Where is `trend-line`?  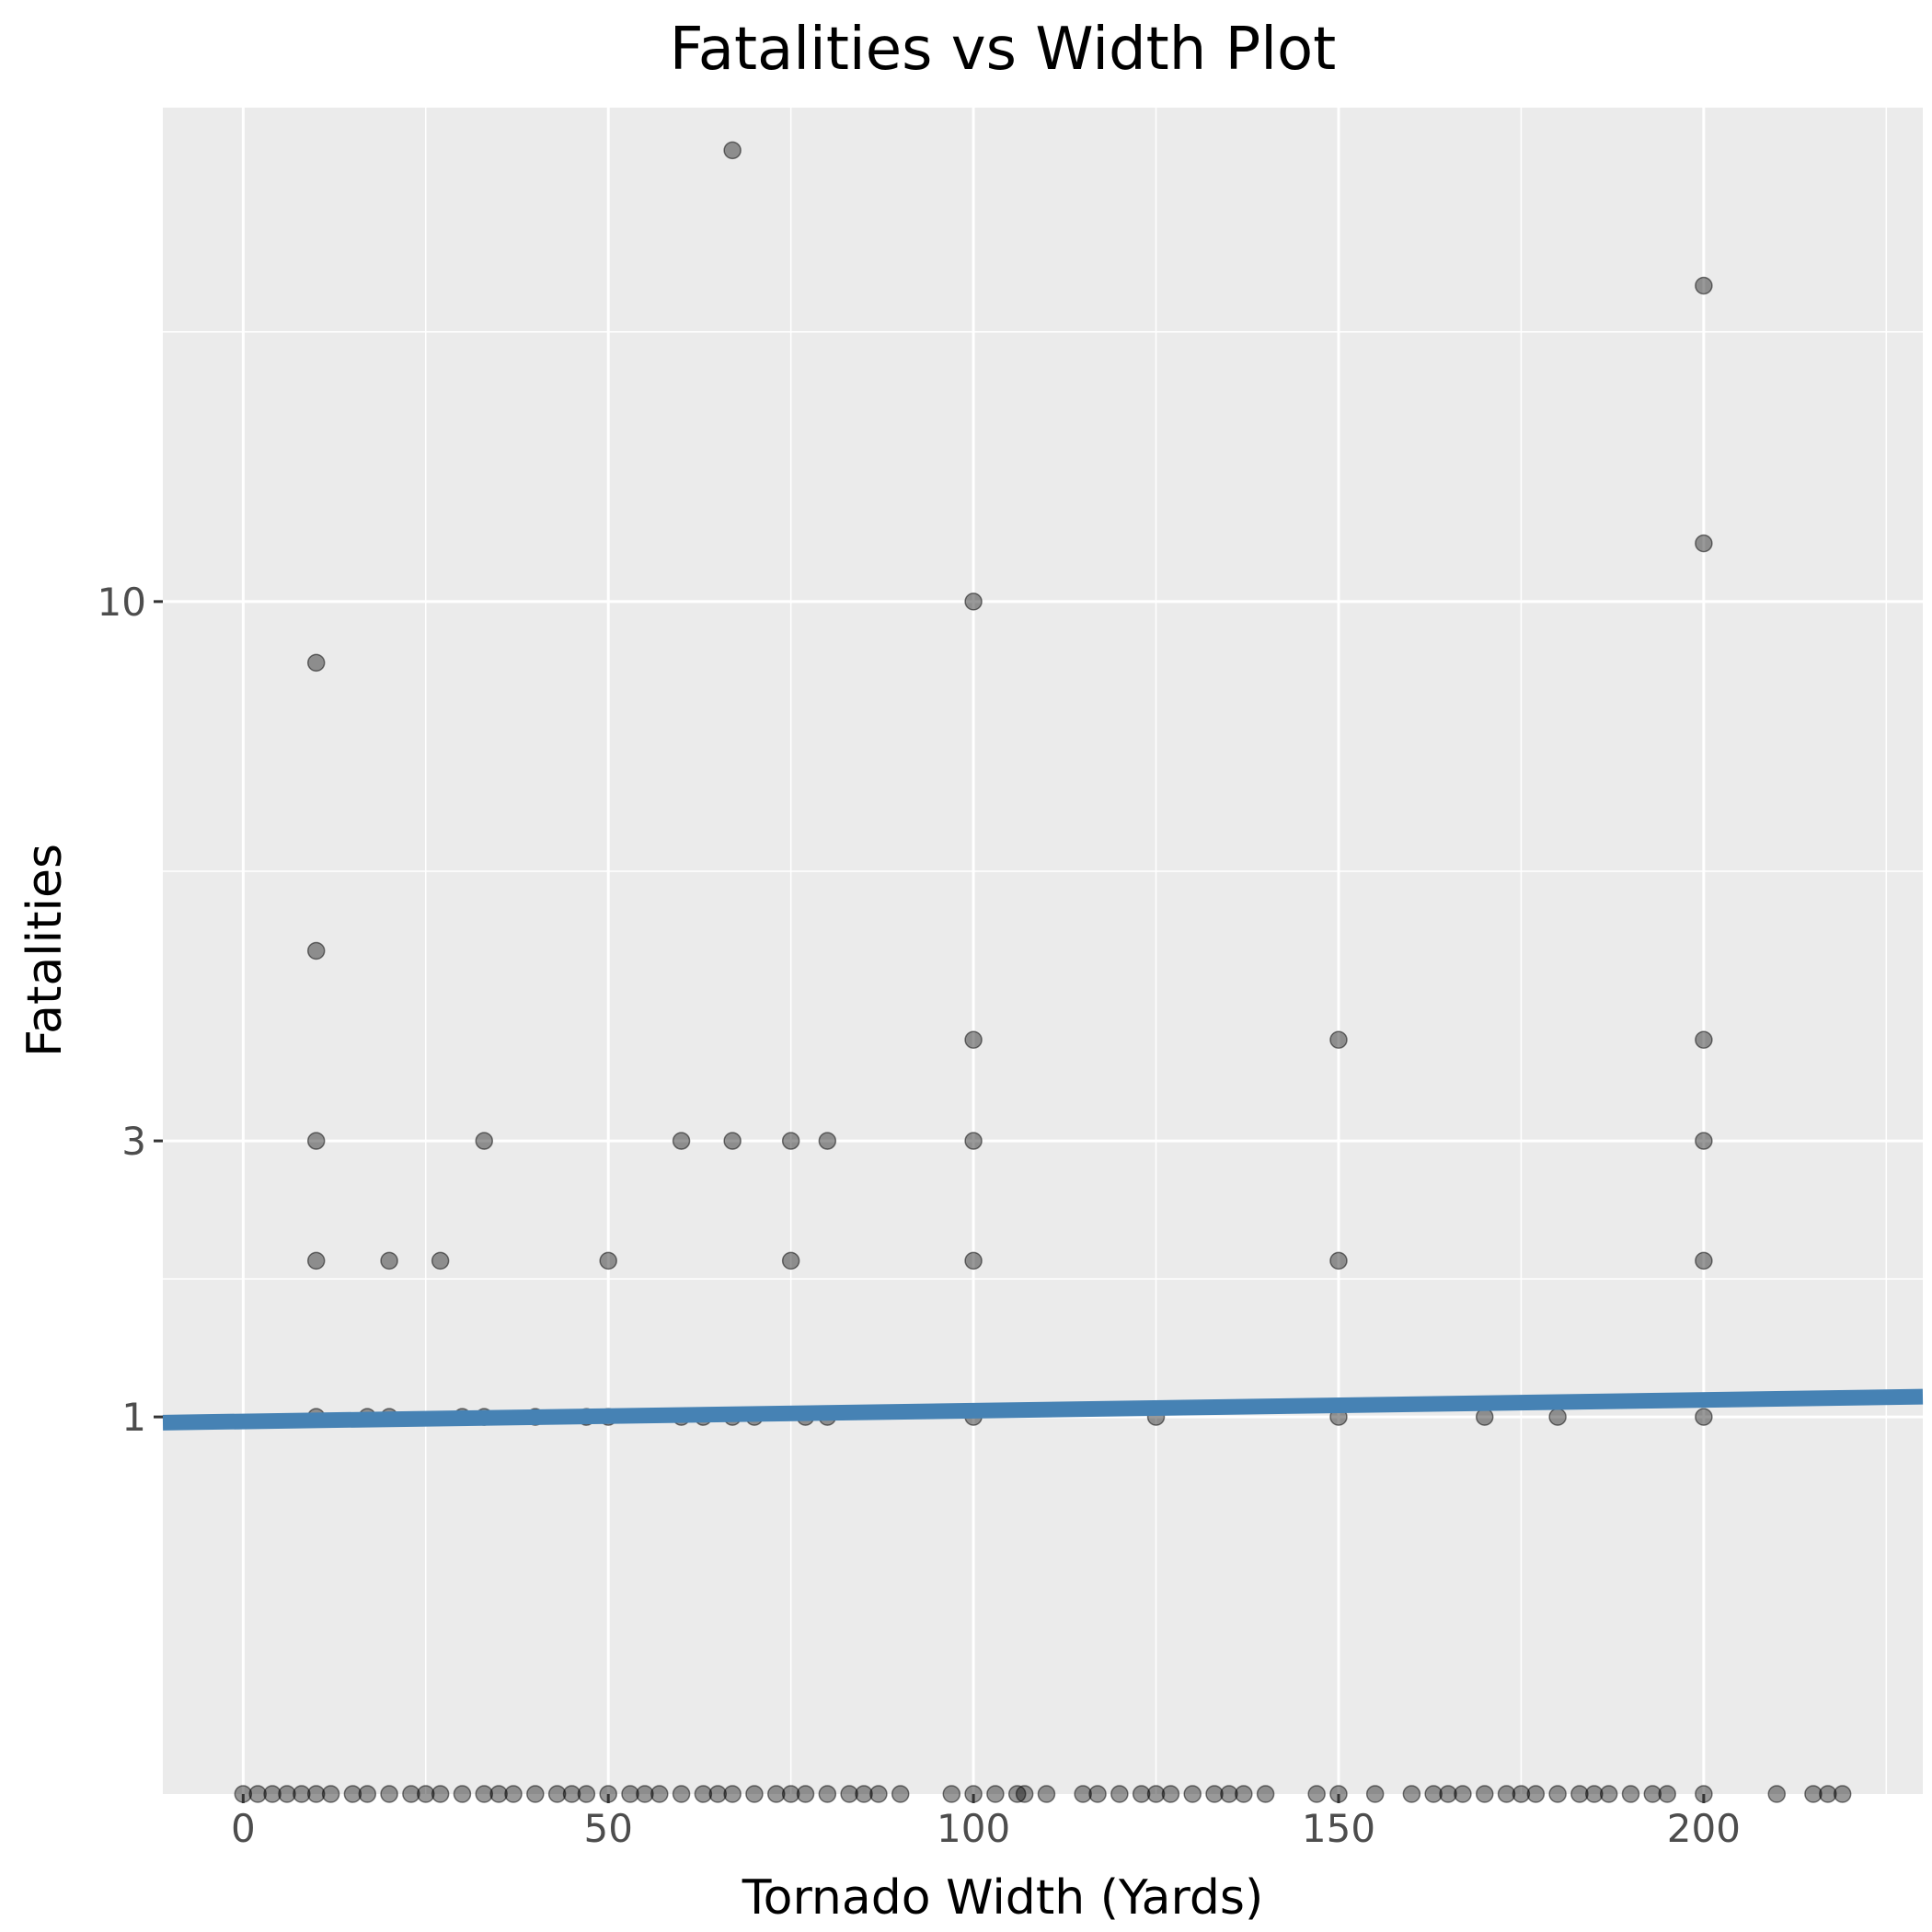 trend-line is located at coordinates (1043, 1409).